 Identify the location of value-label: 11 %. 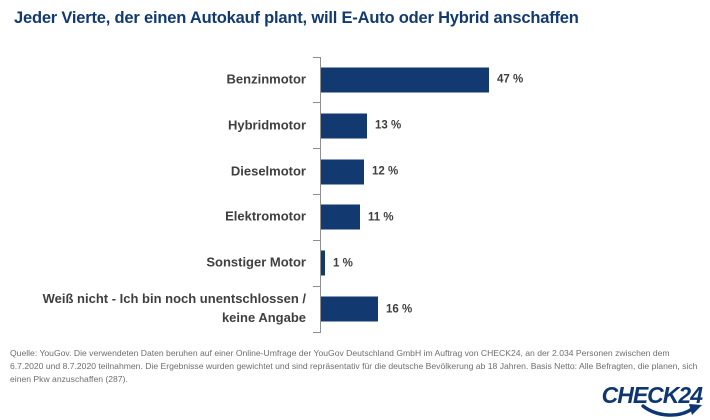
(381, 217).